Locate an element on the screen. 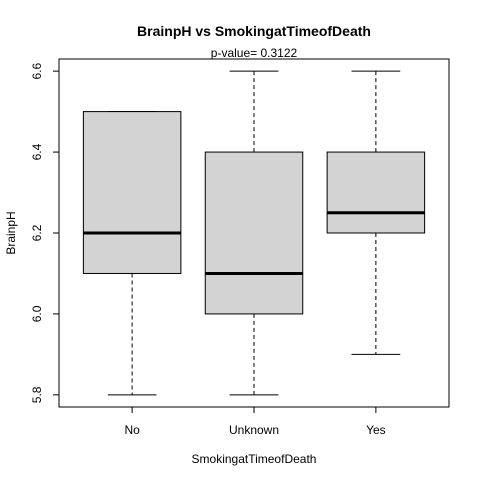 This screenshot has height=480, width=480. y-tick-label: 6.6 is located at coordinates (37, 70).